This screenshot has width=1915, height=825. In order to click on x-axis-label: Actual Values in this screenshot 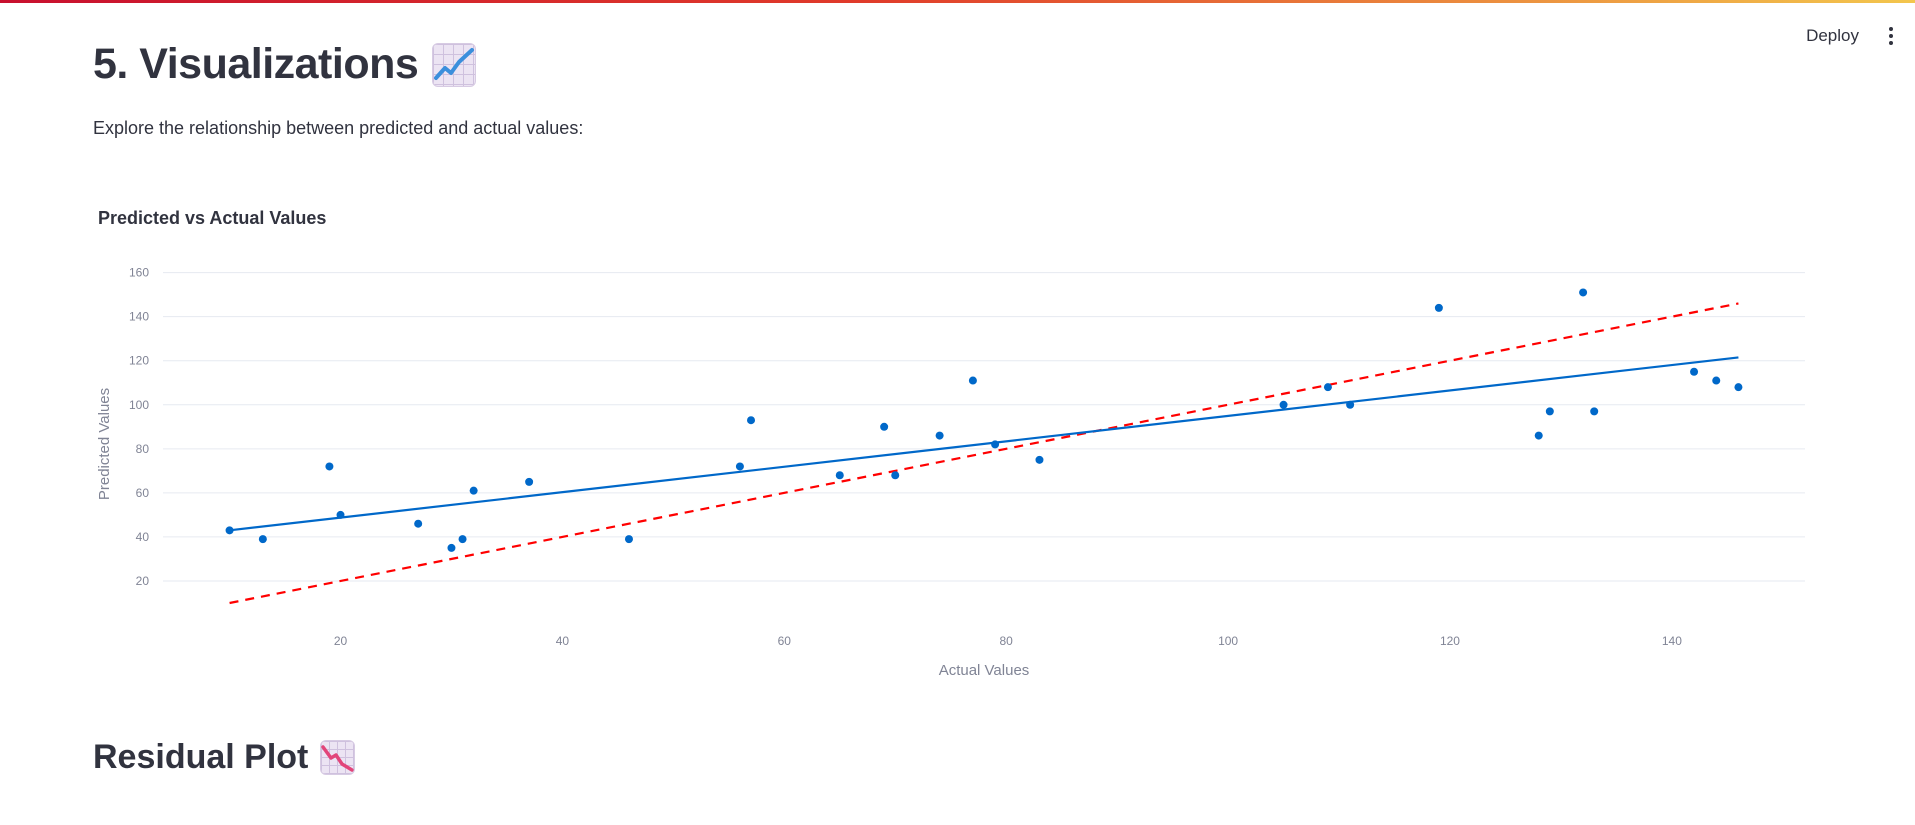, I will do `click(984, 670)`.